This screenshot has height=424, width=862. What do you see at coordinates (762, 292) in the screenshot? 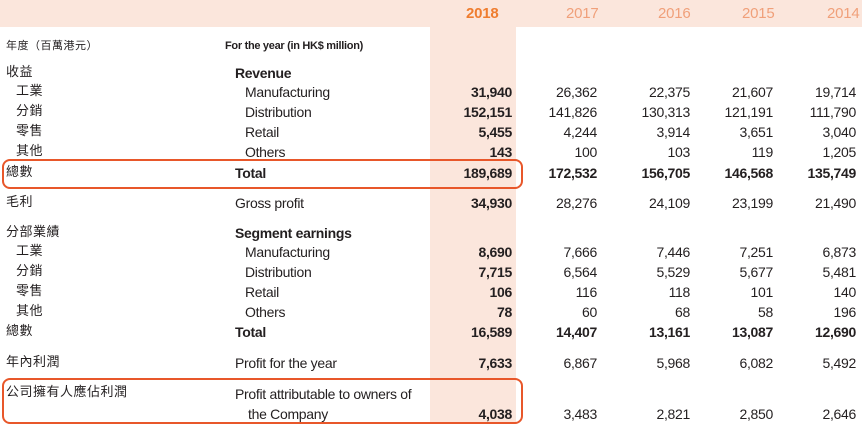
I see `table-cell-value: 101` at bounding box center [762, 292].